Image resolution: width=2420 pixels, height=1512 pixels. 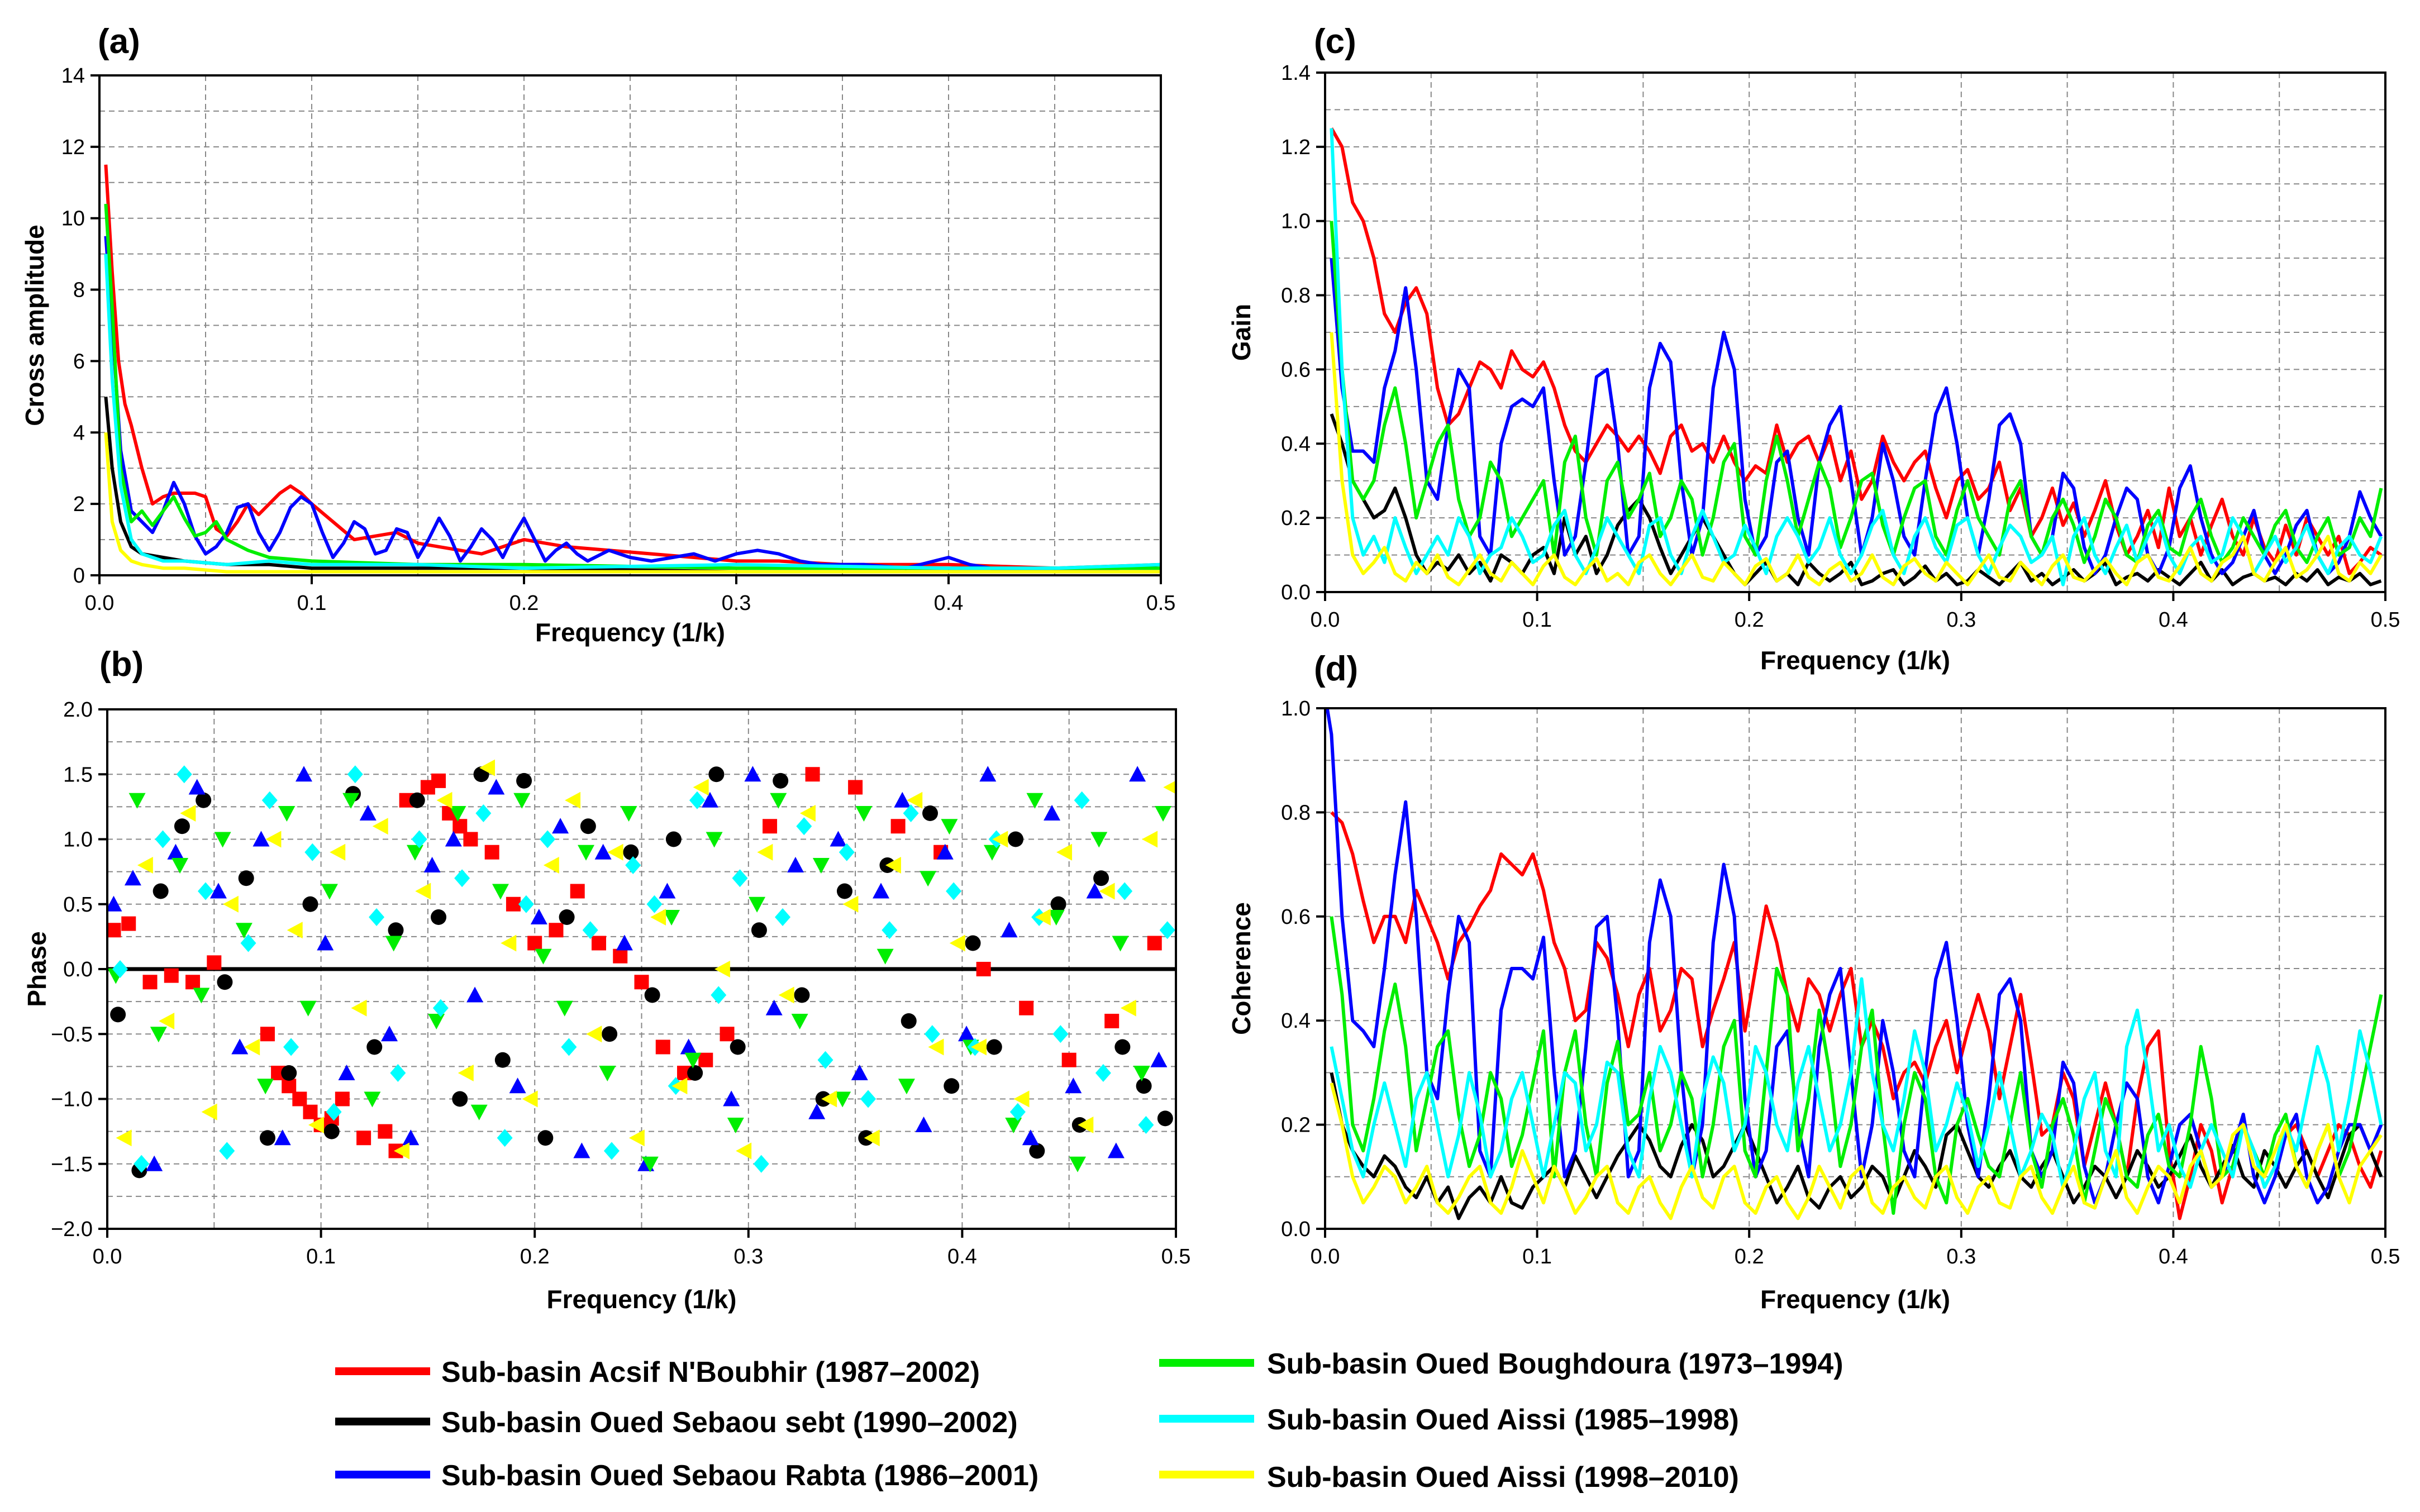 What do you see at coordinates (1855, 1300) in the screenshot?
I see `coherence-x-axis-label: Frequency (1/k)` at bounding box center [1855, 1300].